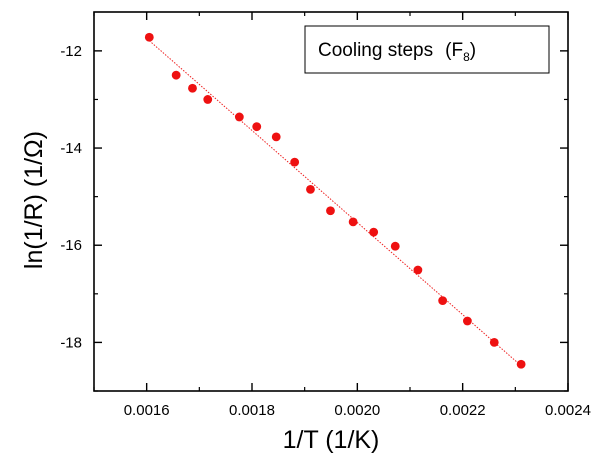 This screenshot has height=460, width=591. What do you see at coordinates (34, 200) in the screenshot?
I see `y-axis-title: ln(1/R) (1/Ω)` at bounding box center [34, 200].